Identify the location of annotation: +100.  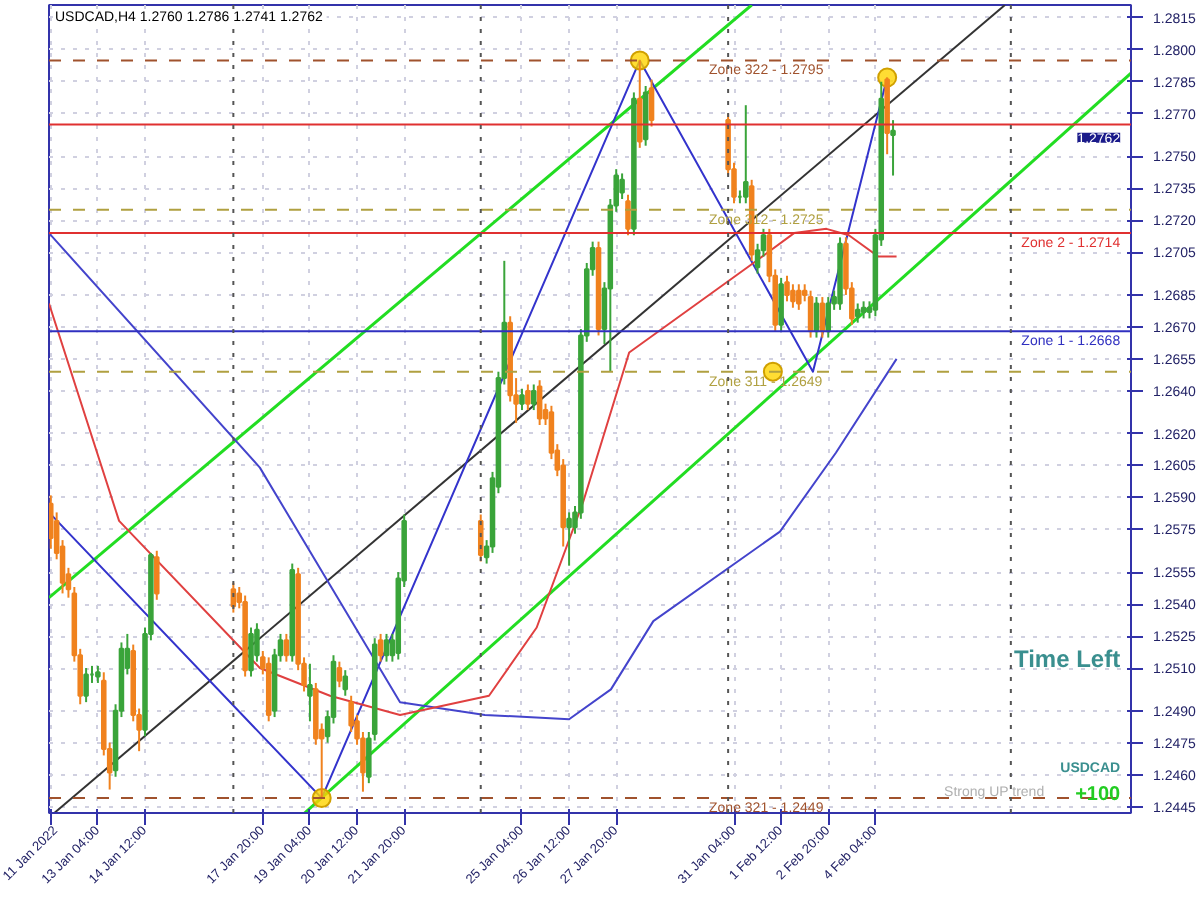
(1098, 794).